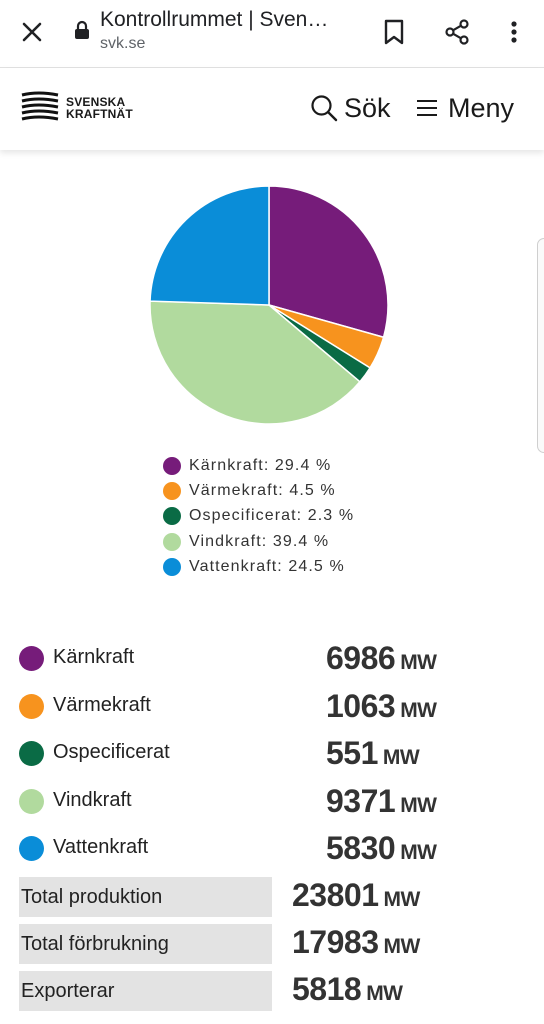  I want to click on logo-mark-icon, so click(40, 106).